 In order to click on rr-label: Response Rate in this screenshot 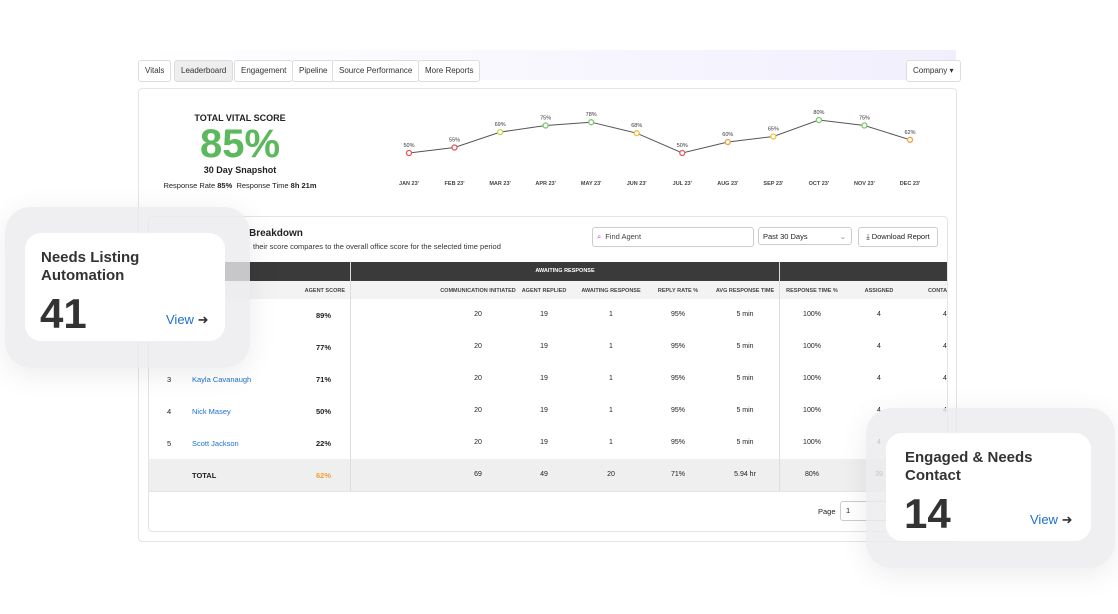, I will do `click(189, 185)`.